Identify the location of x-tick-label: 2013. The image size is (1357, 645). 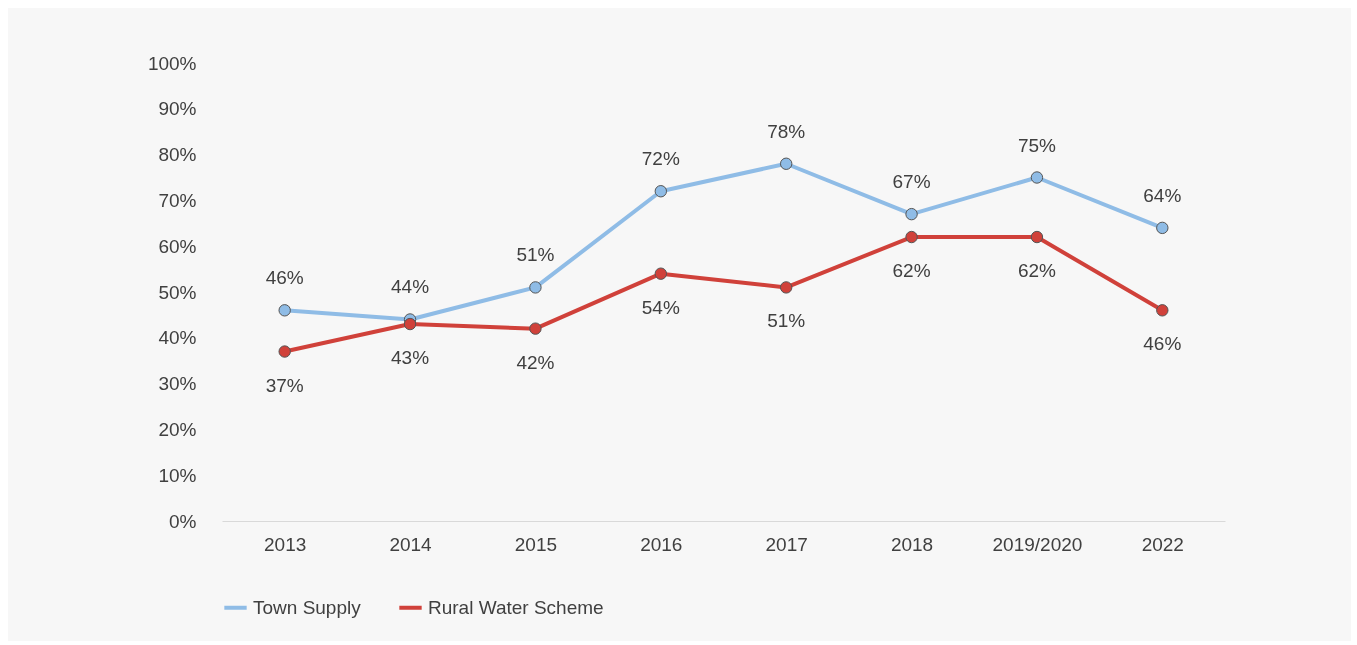
(285, 544).